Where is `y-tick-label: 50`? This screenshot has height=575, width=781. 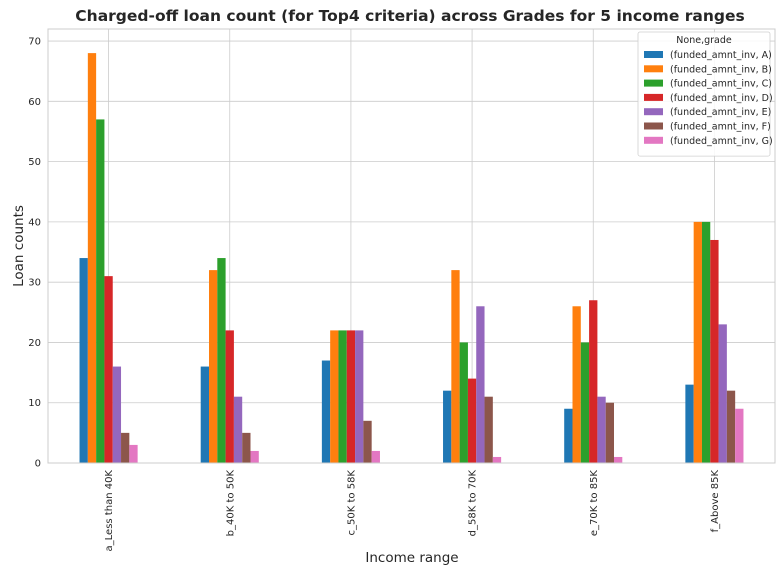 y-tick-label: 50 is located at coordinates (34, 162).